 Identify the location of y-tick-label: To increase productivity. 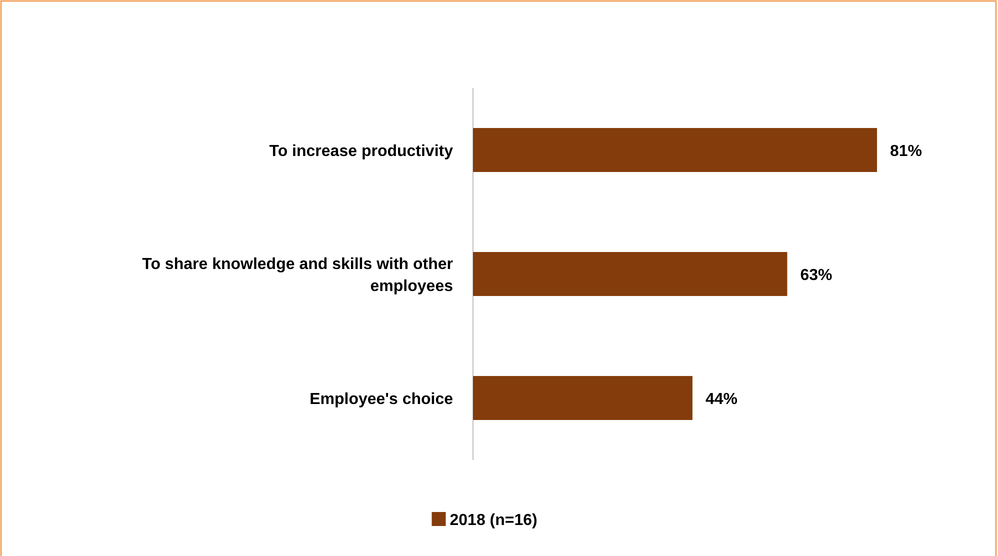
(361, 151).